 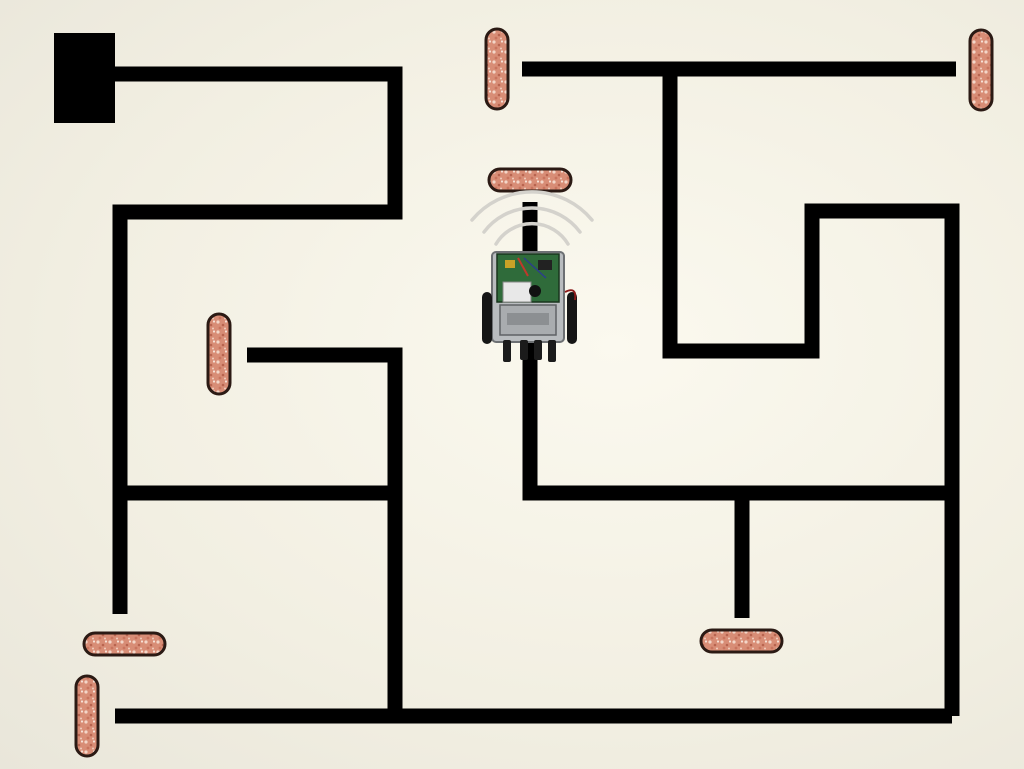 I want to click on start-block-icon, so click(x=84, y=78).